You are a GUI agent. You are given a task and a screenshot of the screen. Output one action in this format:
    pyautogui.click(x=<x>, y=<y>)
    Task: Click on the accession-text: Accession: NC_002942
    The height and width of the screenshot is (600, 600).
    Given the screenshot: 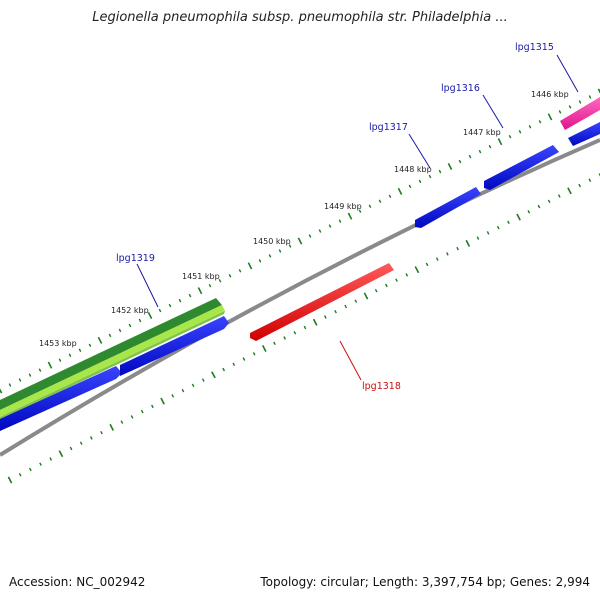 What is the action you would take?
    pyautogui.click(x=77, y=582)
    